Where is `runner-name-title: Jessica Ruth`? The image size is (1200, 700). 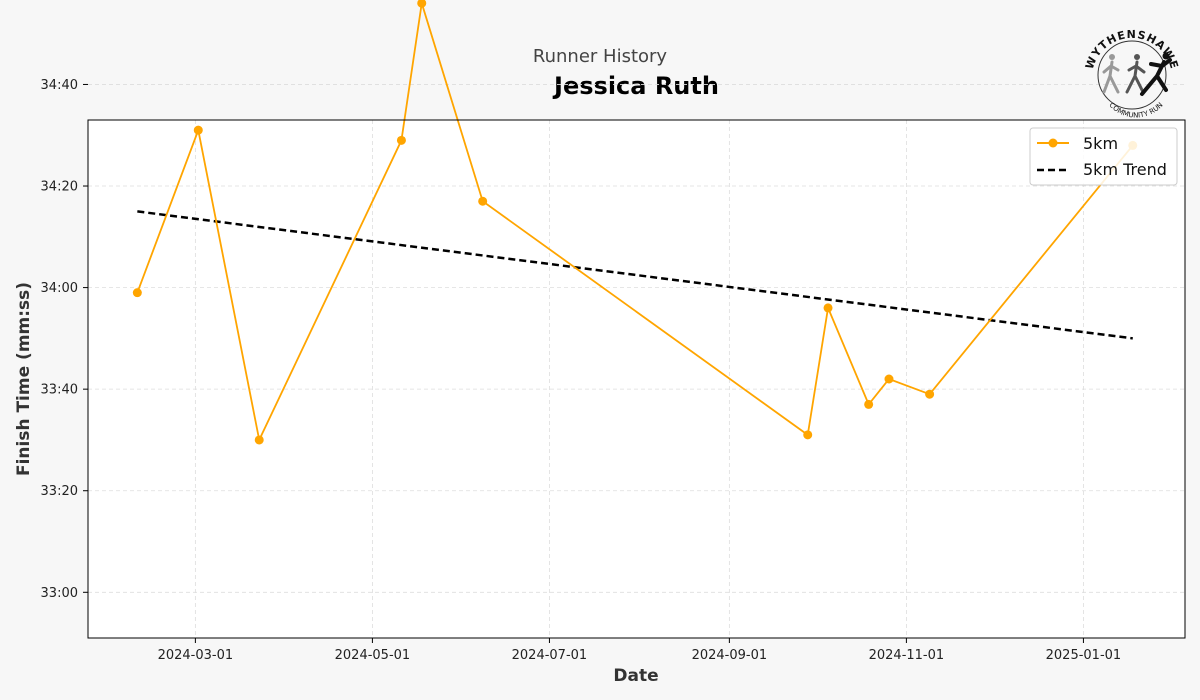
runner-name-title: Jessica Ruth is located at coordinates (636, 86).